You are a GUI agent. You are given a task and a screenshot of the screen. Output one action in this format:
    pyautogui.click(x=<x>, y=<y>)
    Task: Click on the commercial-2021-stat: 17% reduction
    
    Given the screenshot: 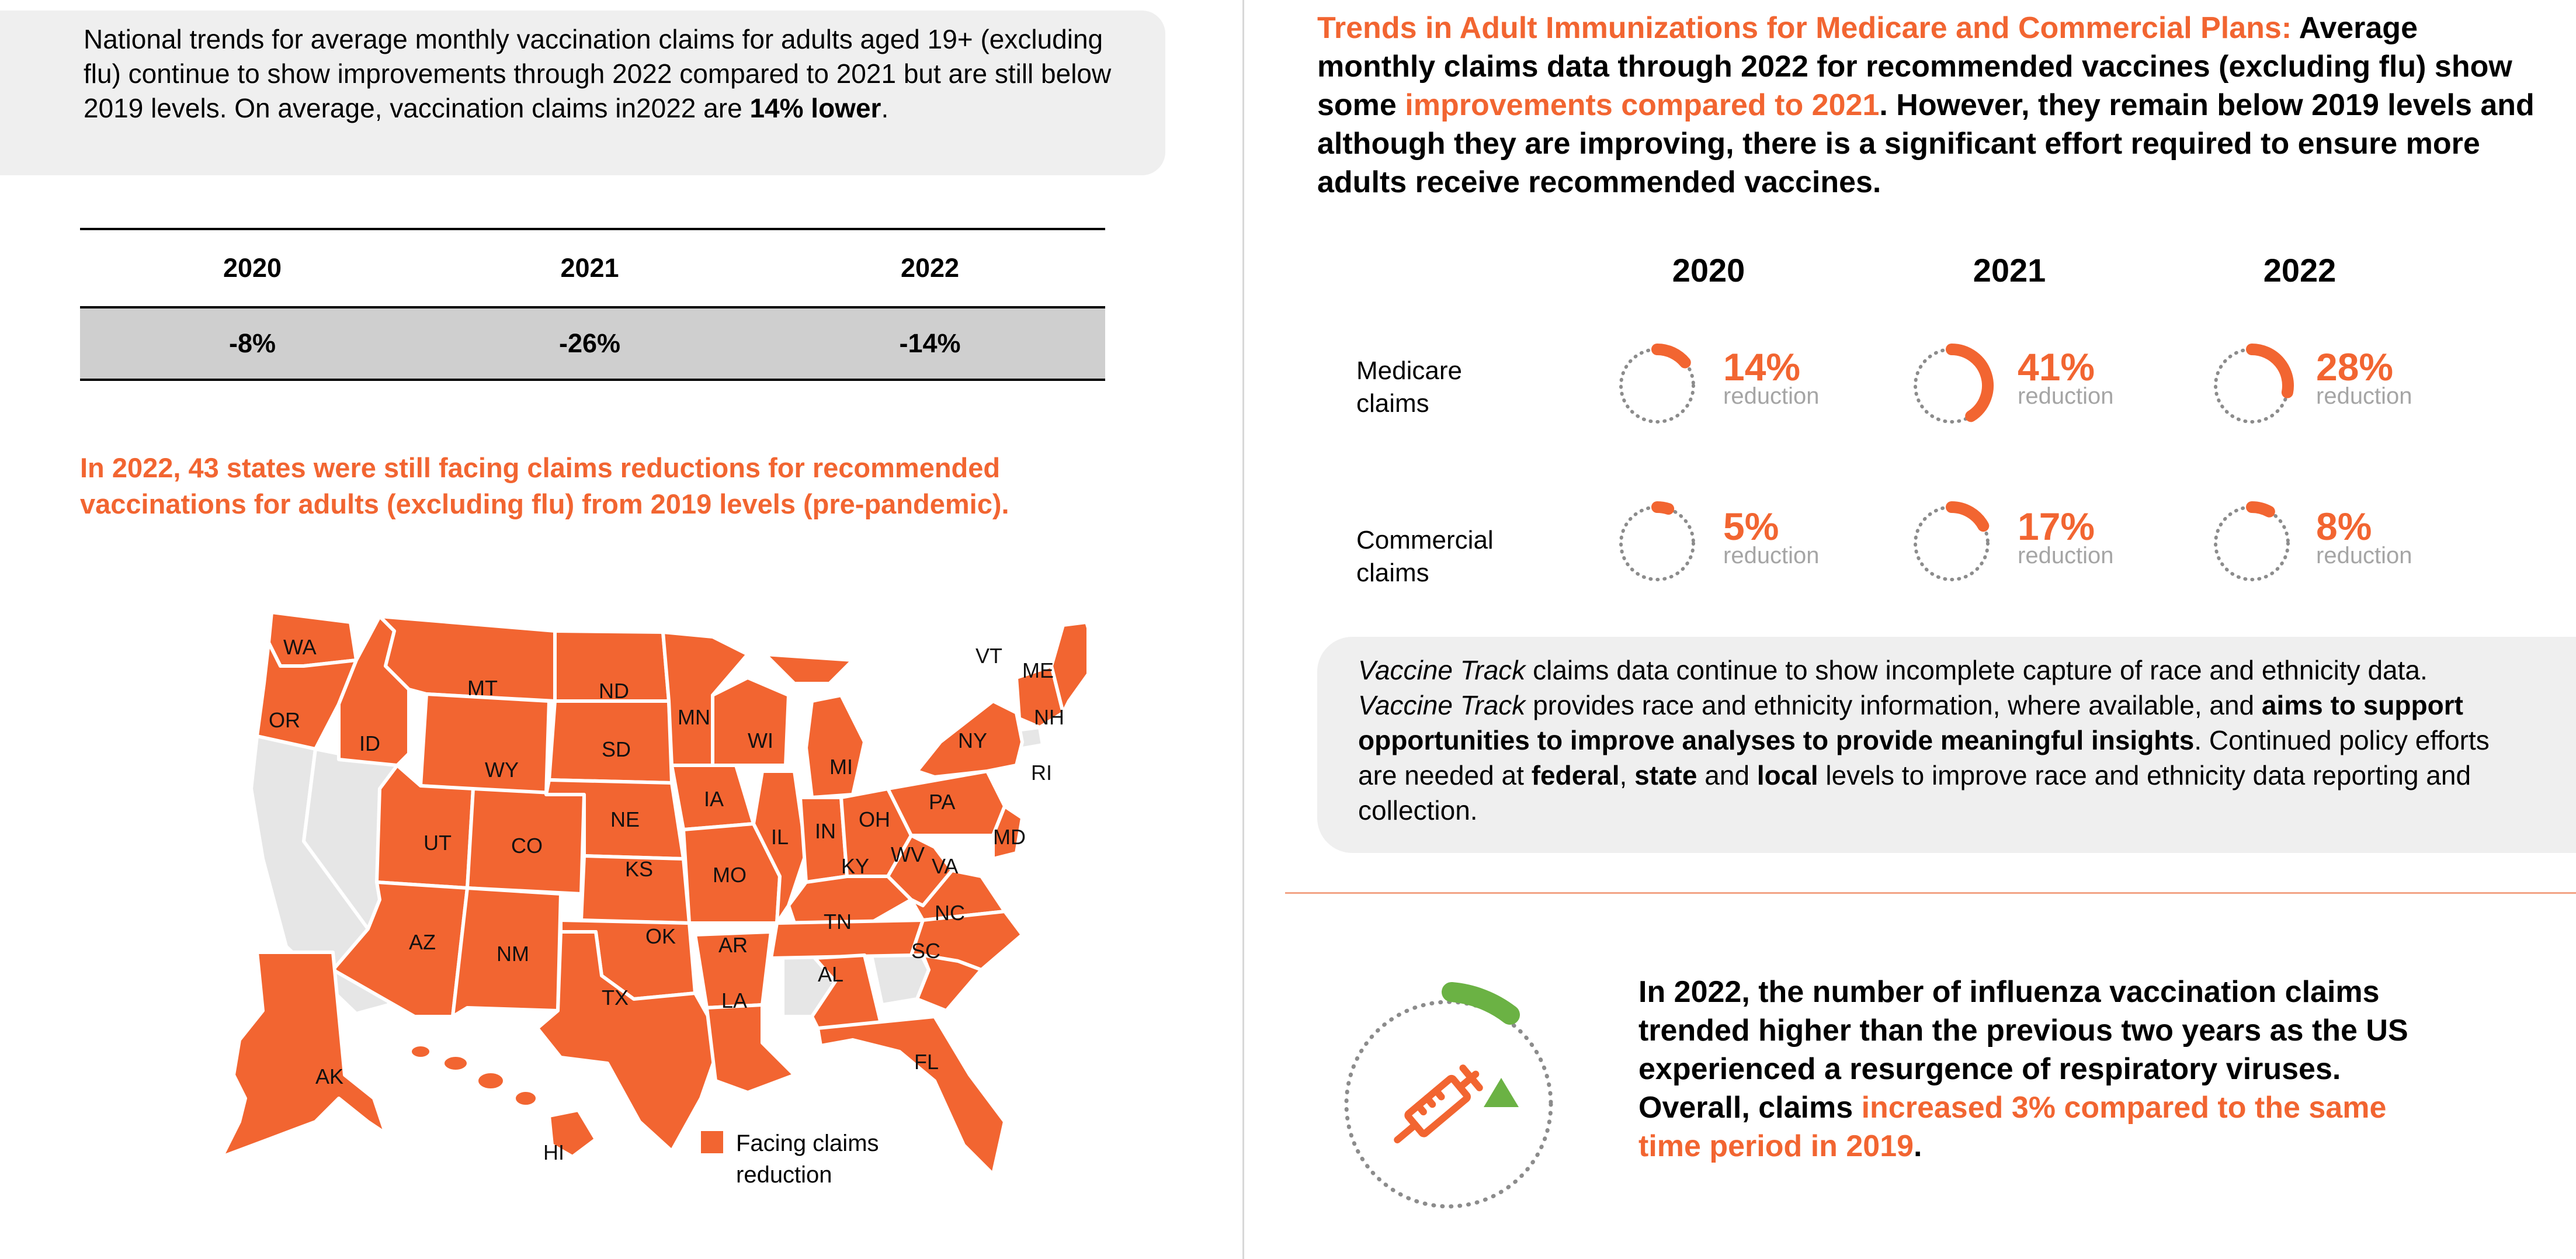 What is the action you would take?
    pyautogui.click(x=2066, y=536)
    